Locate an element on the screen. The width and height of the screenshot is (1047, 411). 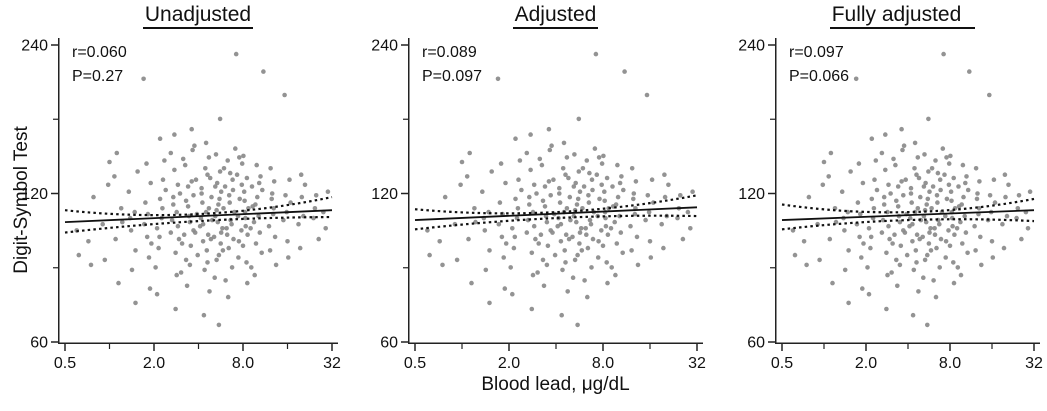
r-value: r=0.097 is located at coordinates (816, 52).